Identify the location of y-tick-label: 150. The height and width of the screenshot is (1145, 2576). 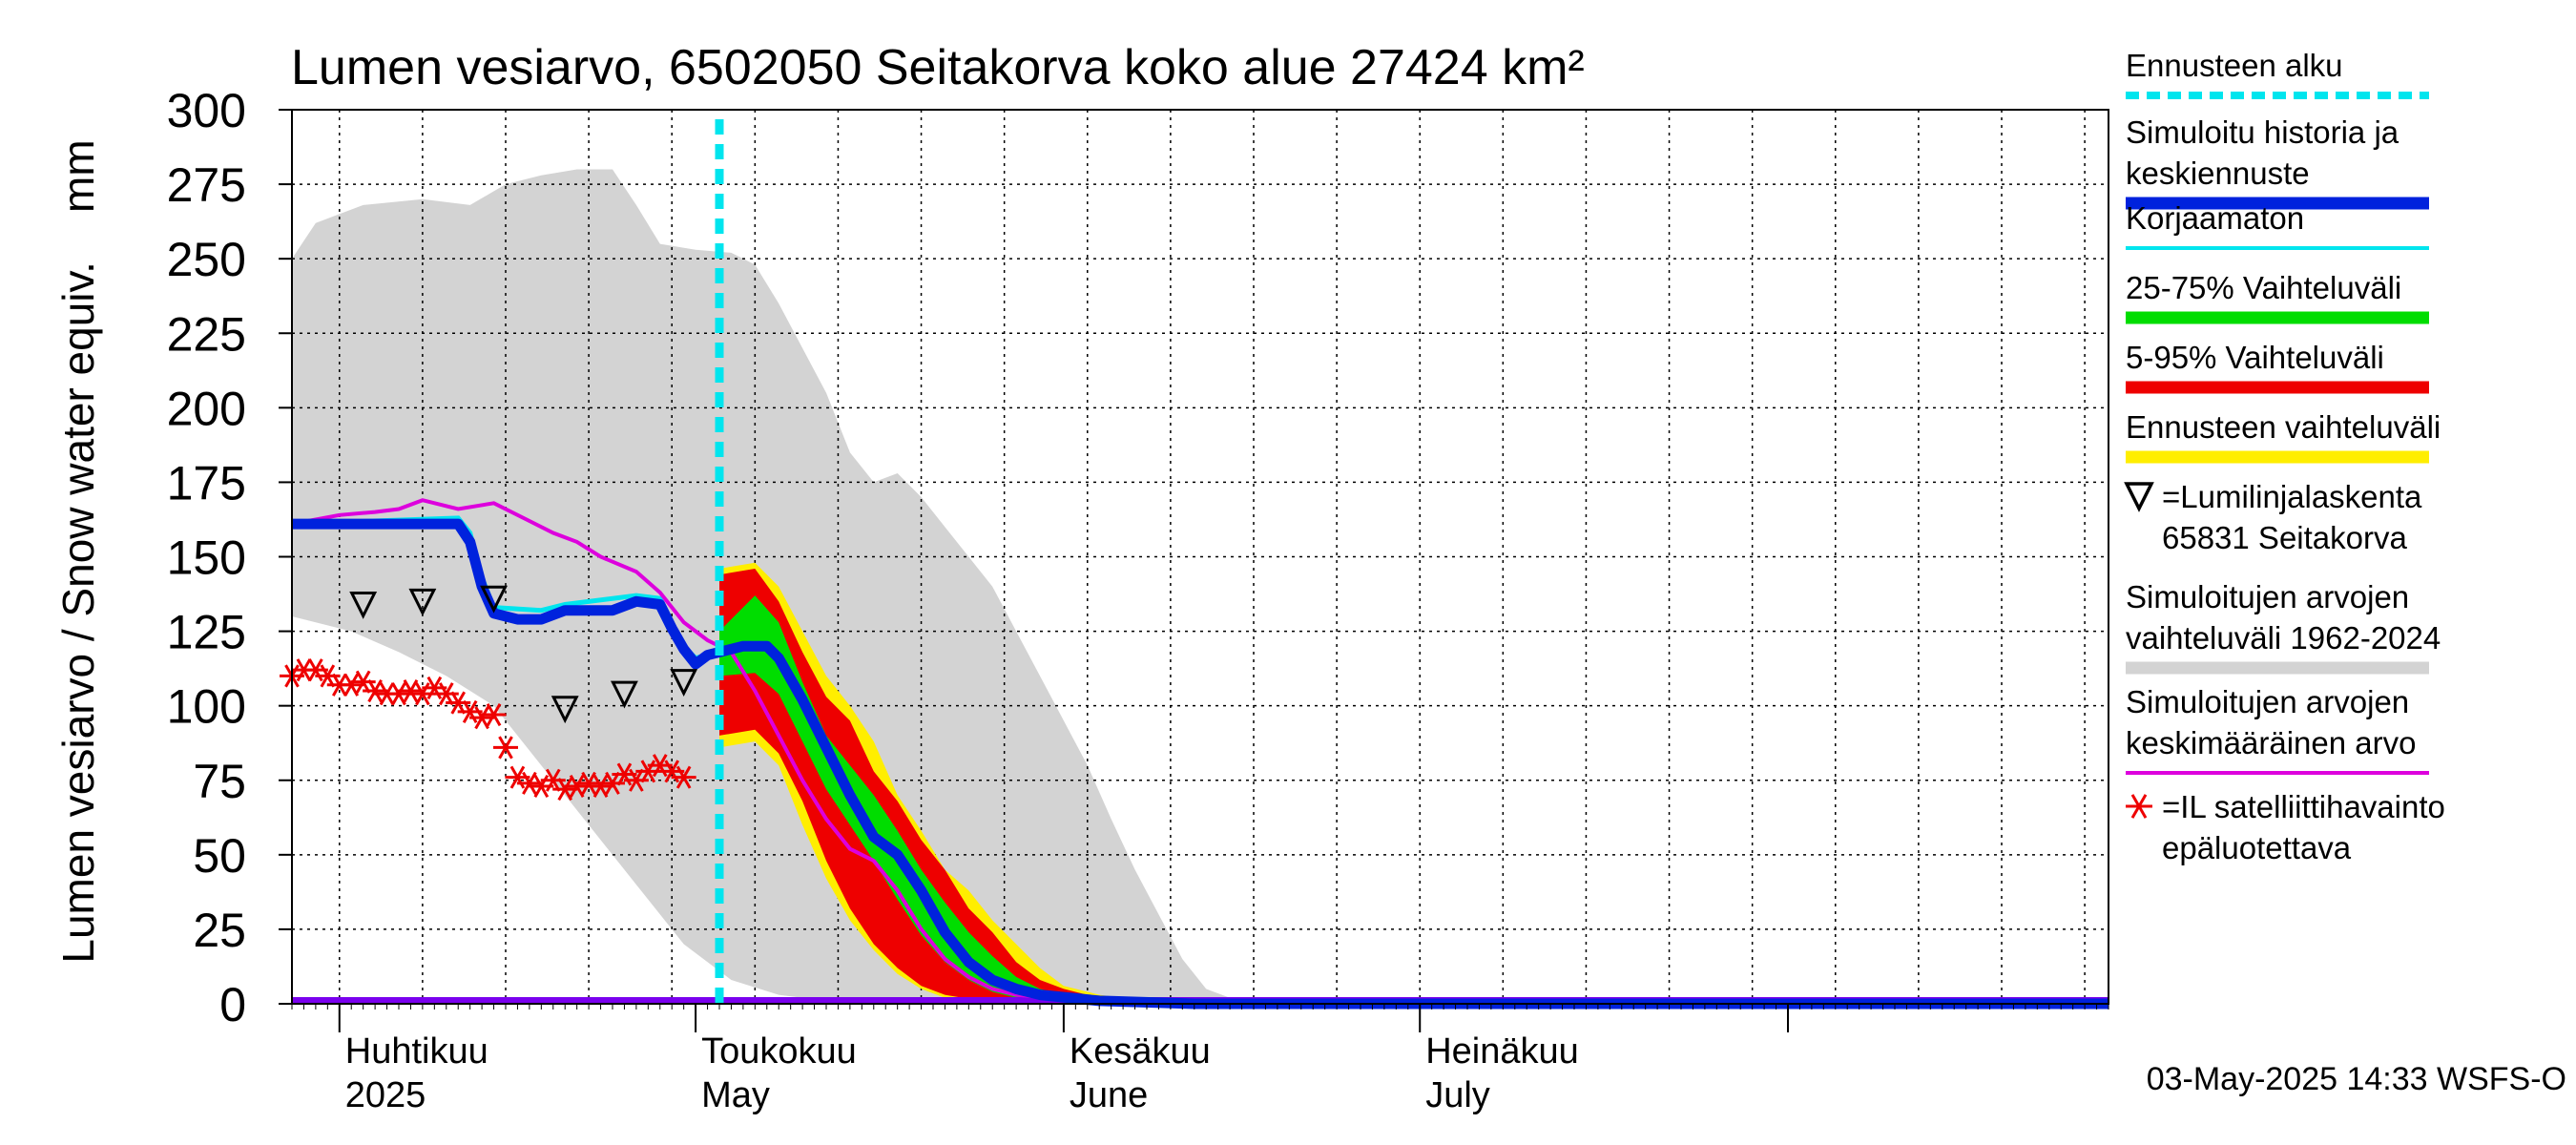
(206, 558).